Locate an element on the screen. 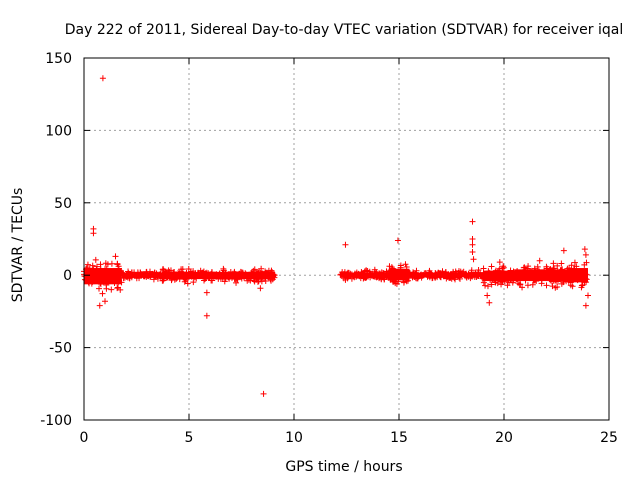 This screenshot has width=640, height=480. x-axis-label: GPS time / hours is located at coordinates (343, 467).